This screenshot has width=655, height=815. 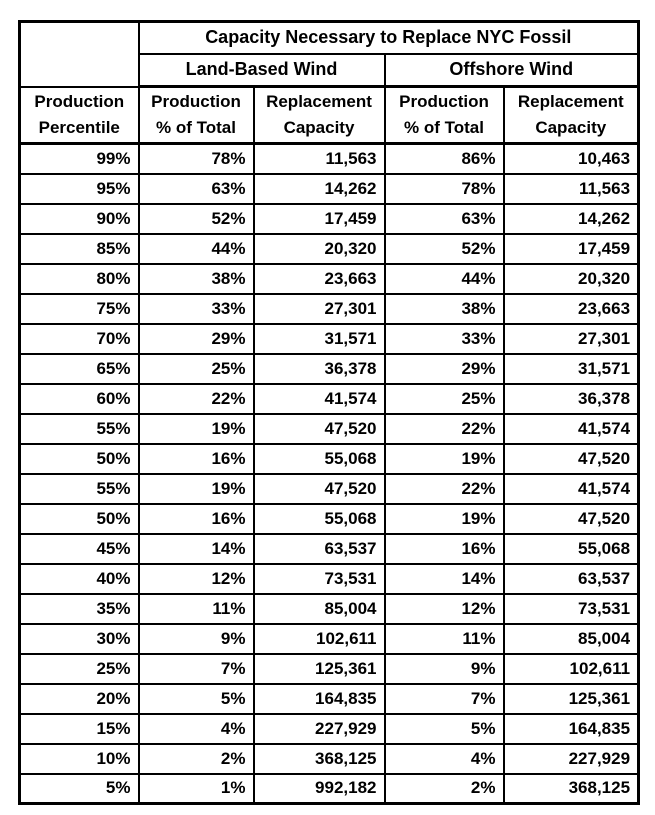 What do you see at coordinates (444, 368) in the screenshot?
I see `cell-offshore-production-pct: 29%` at bounding box center [444, 368].